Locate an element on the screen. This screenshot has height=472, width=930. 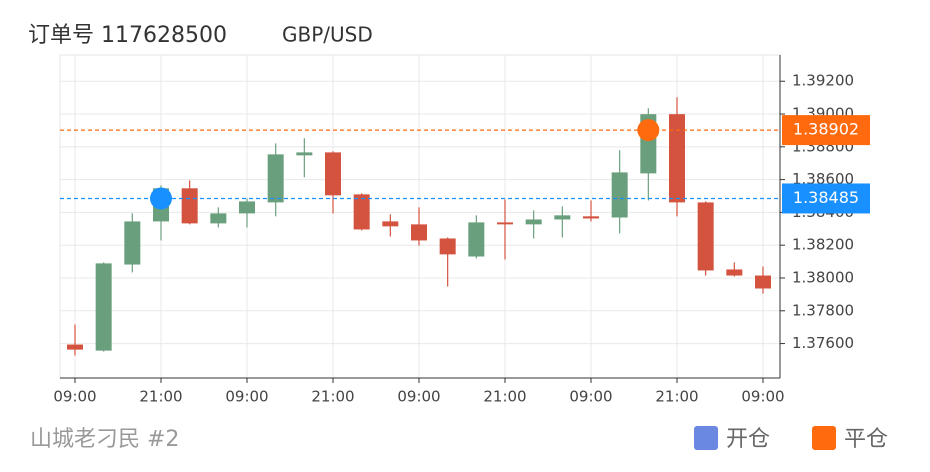
symbol: GBP/USD is located at coordinates (327, 35).